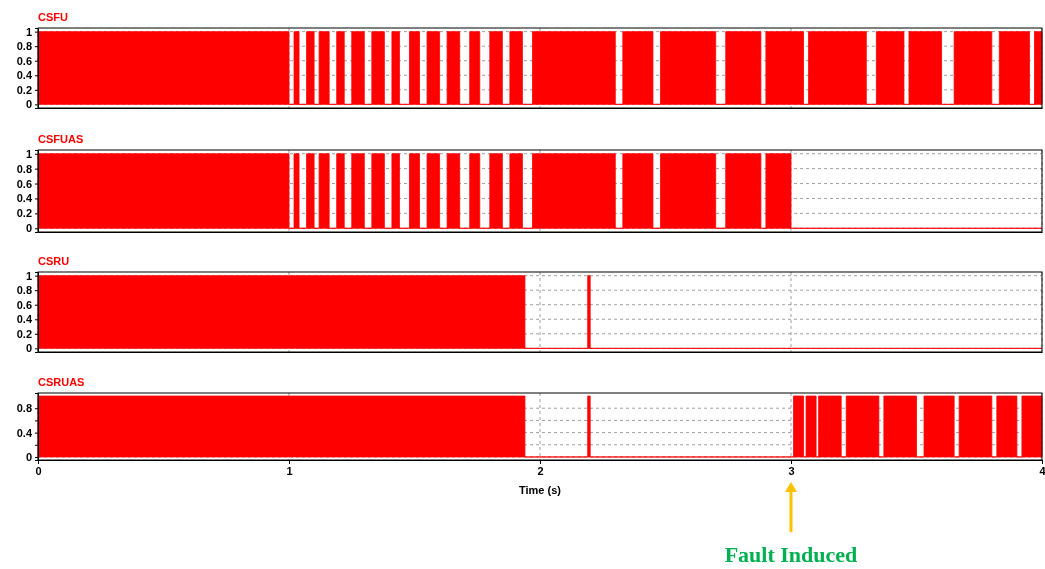  What do you see at coordinates (791, 554) in the screenshot?
I see `text: Fault Induced` at bounding box center [791, 554].